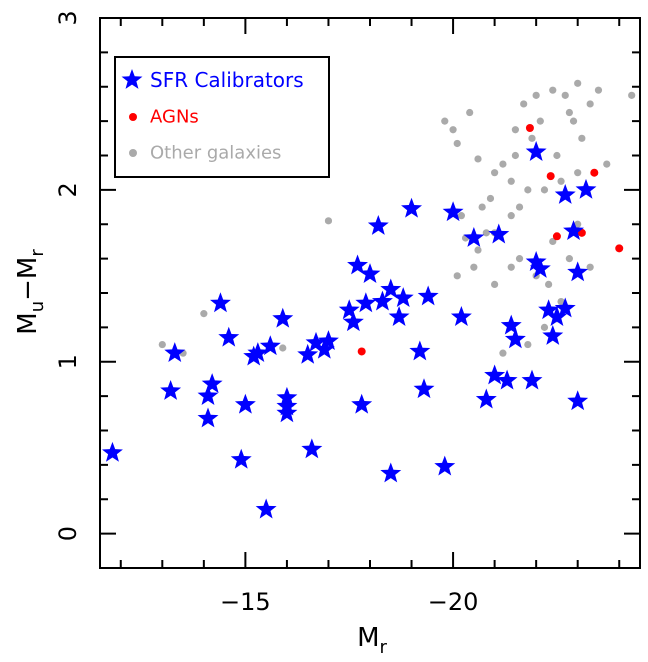  What do you see at coordinates (132, 79) in the screenshot?
I see `legend-star-icon` at bounding box center [132, 79].